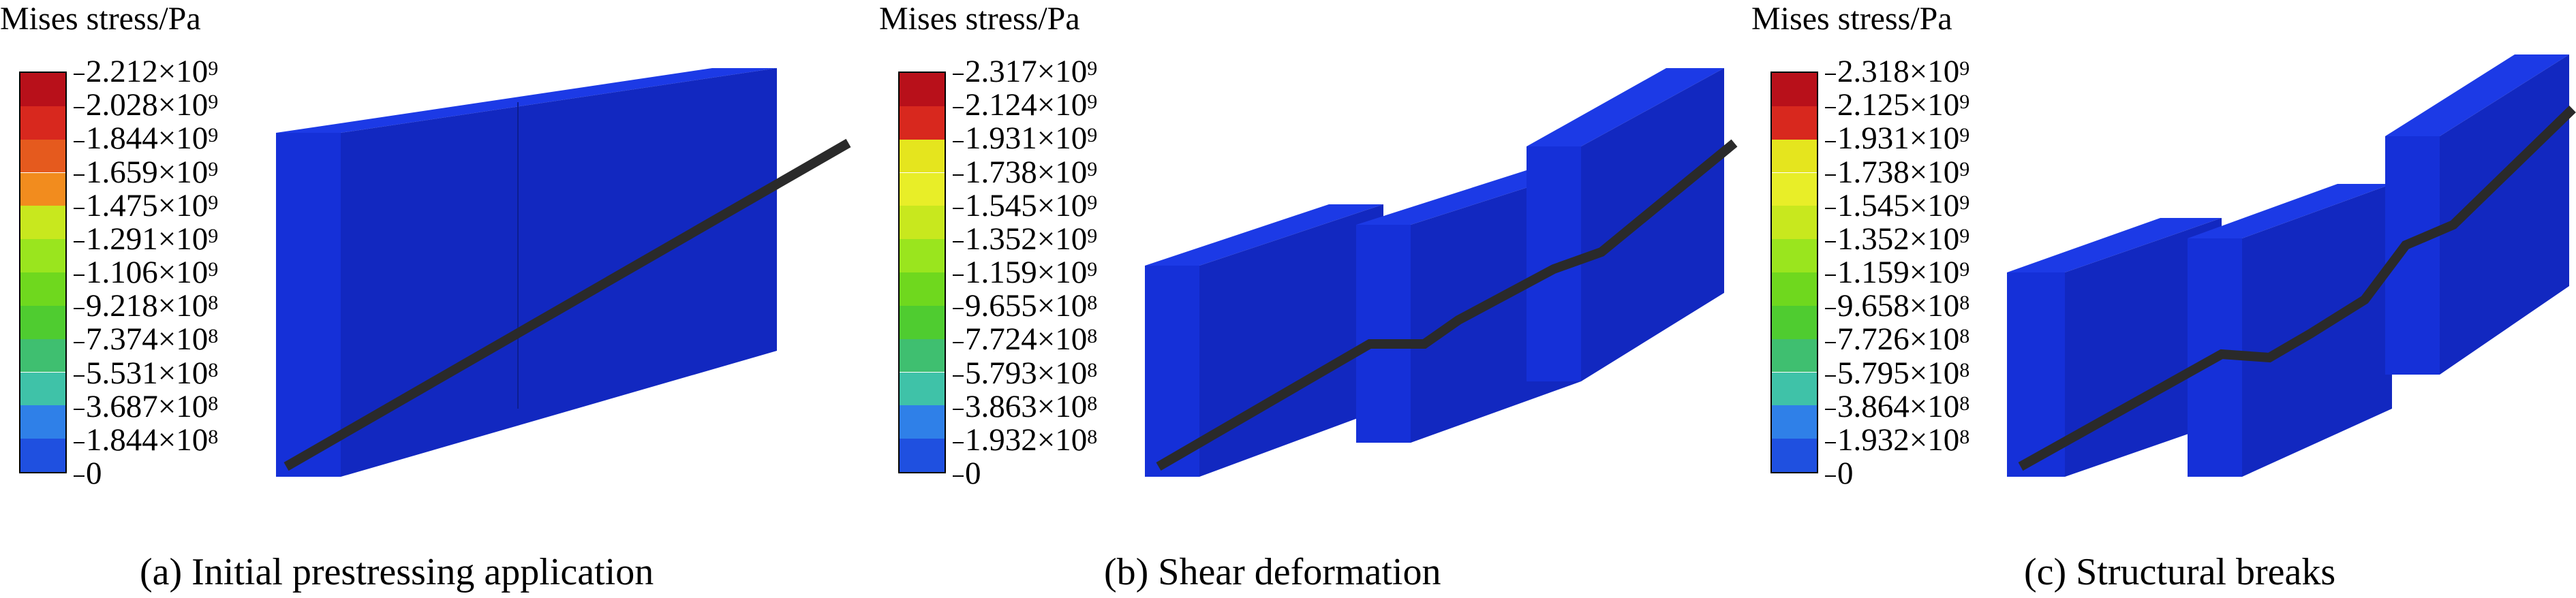 The image size is (2576, 598). What do you see at coordinates (1897, 272) in the screenshot?
I see `colorbar-tick-label: 1.159×109` at bounding box center [1897, 272].